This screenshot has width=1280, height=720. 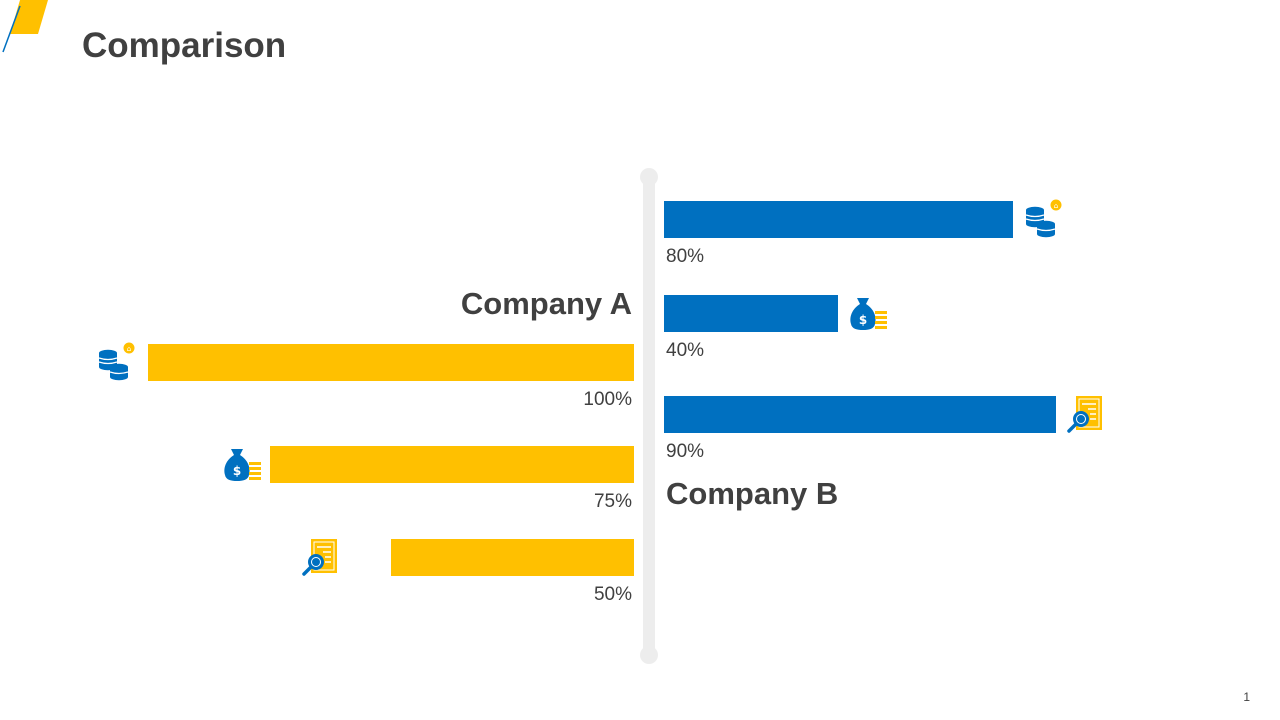 I want to click on bar-value-label: 50%, so click(x=612, y=594).